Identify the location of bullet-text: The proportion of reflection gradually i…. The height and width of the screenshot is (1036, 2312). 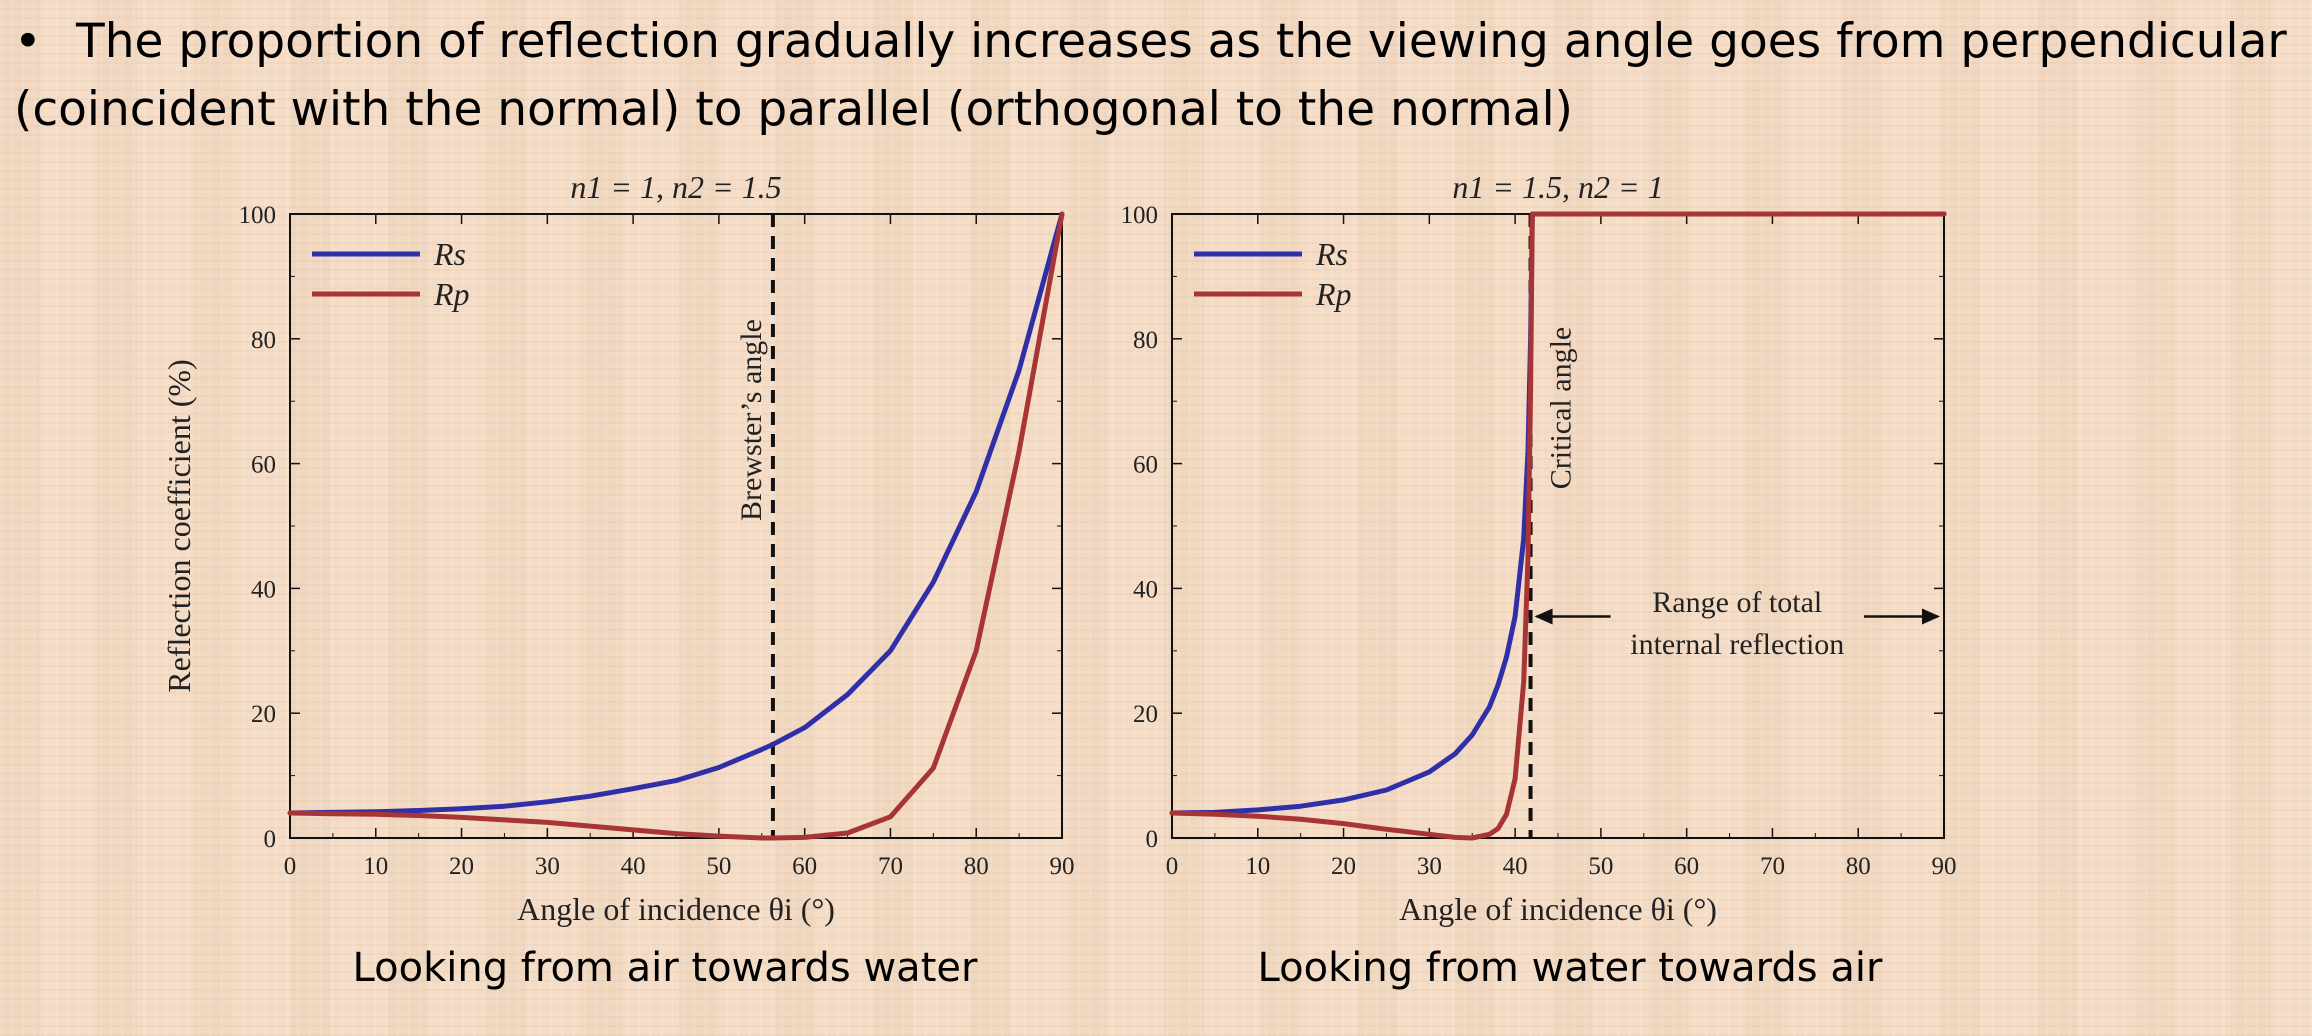
(1150, 75).